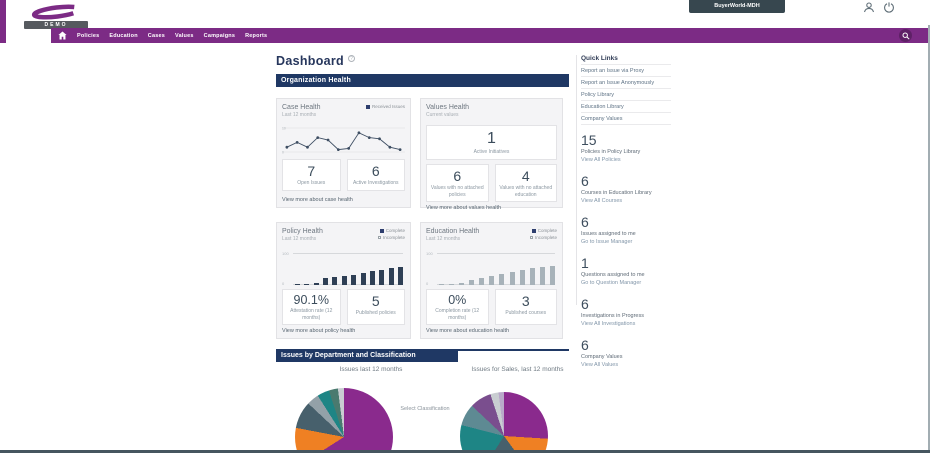 Image resolution: width=930 pixels, height=453 pixels. I want to click on quick-link-report-proxy: Report an Issue via Proxy, so click(626, 71).